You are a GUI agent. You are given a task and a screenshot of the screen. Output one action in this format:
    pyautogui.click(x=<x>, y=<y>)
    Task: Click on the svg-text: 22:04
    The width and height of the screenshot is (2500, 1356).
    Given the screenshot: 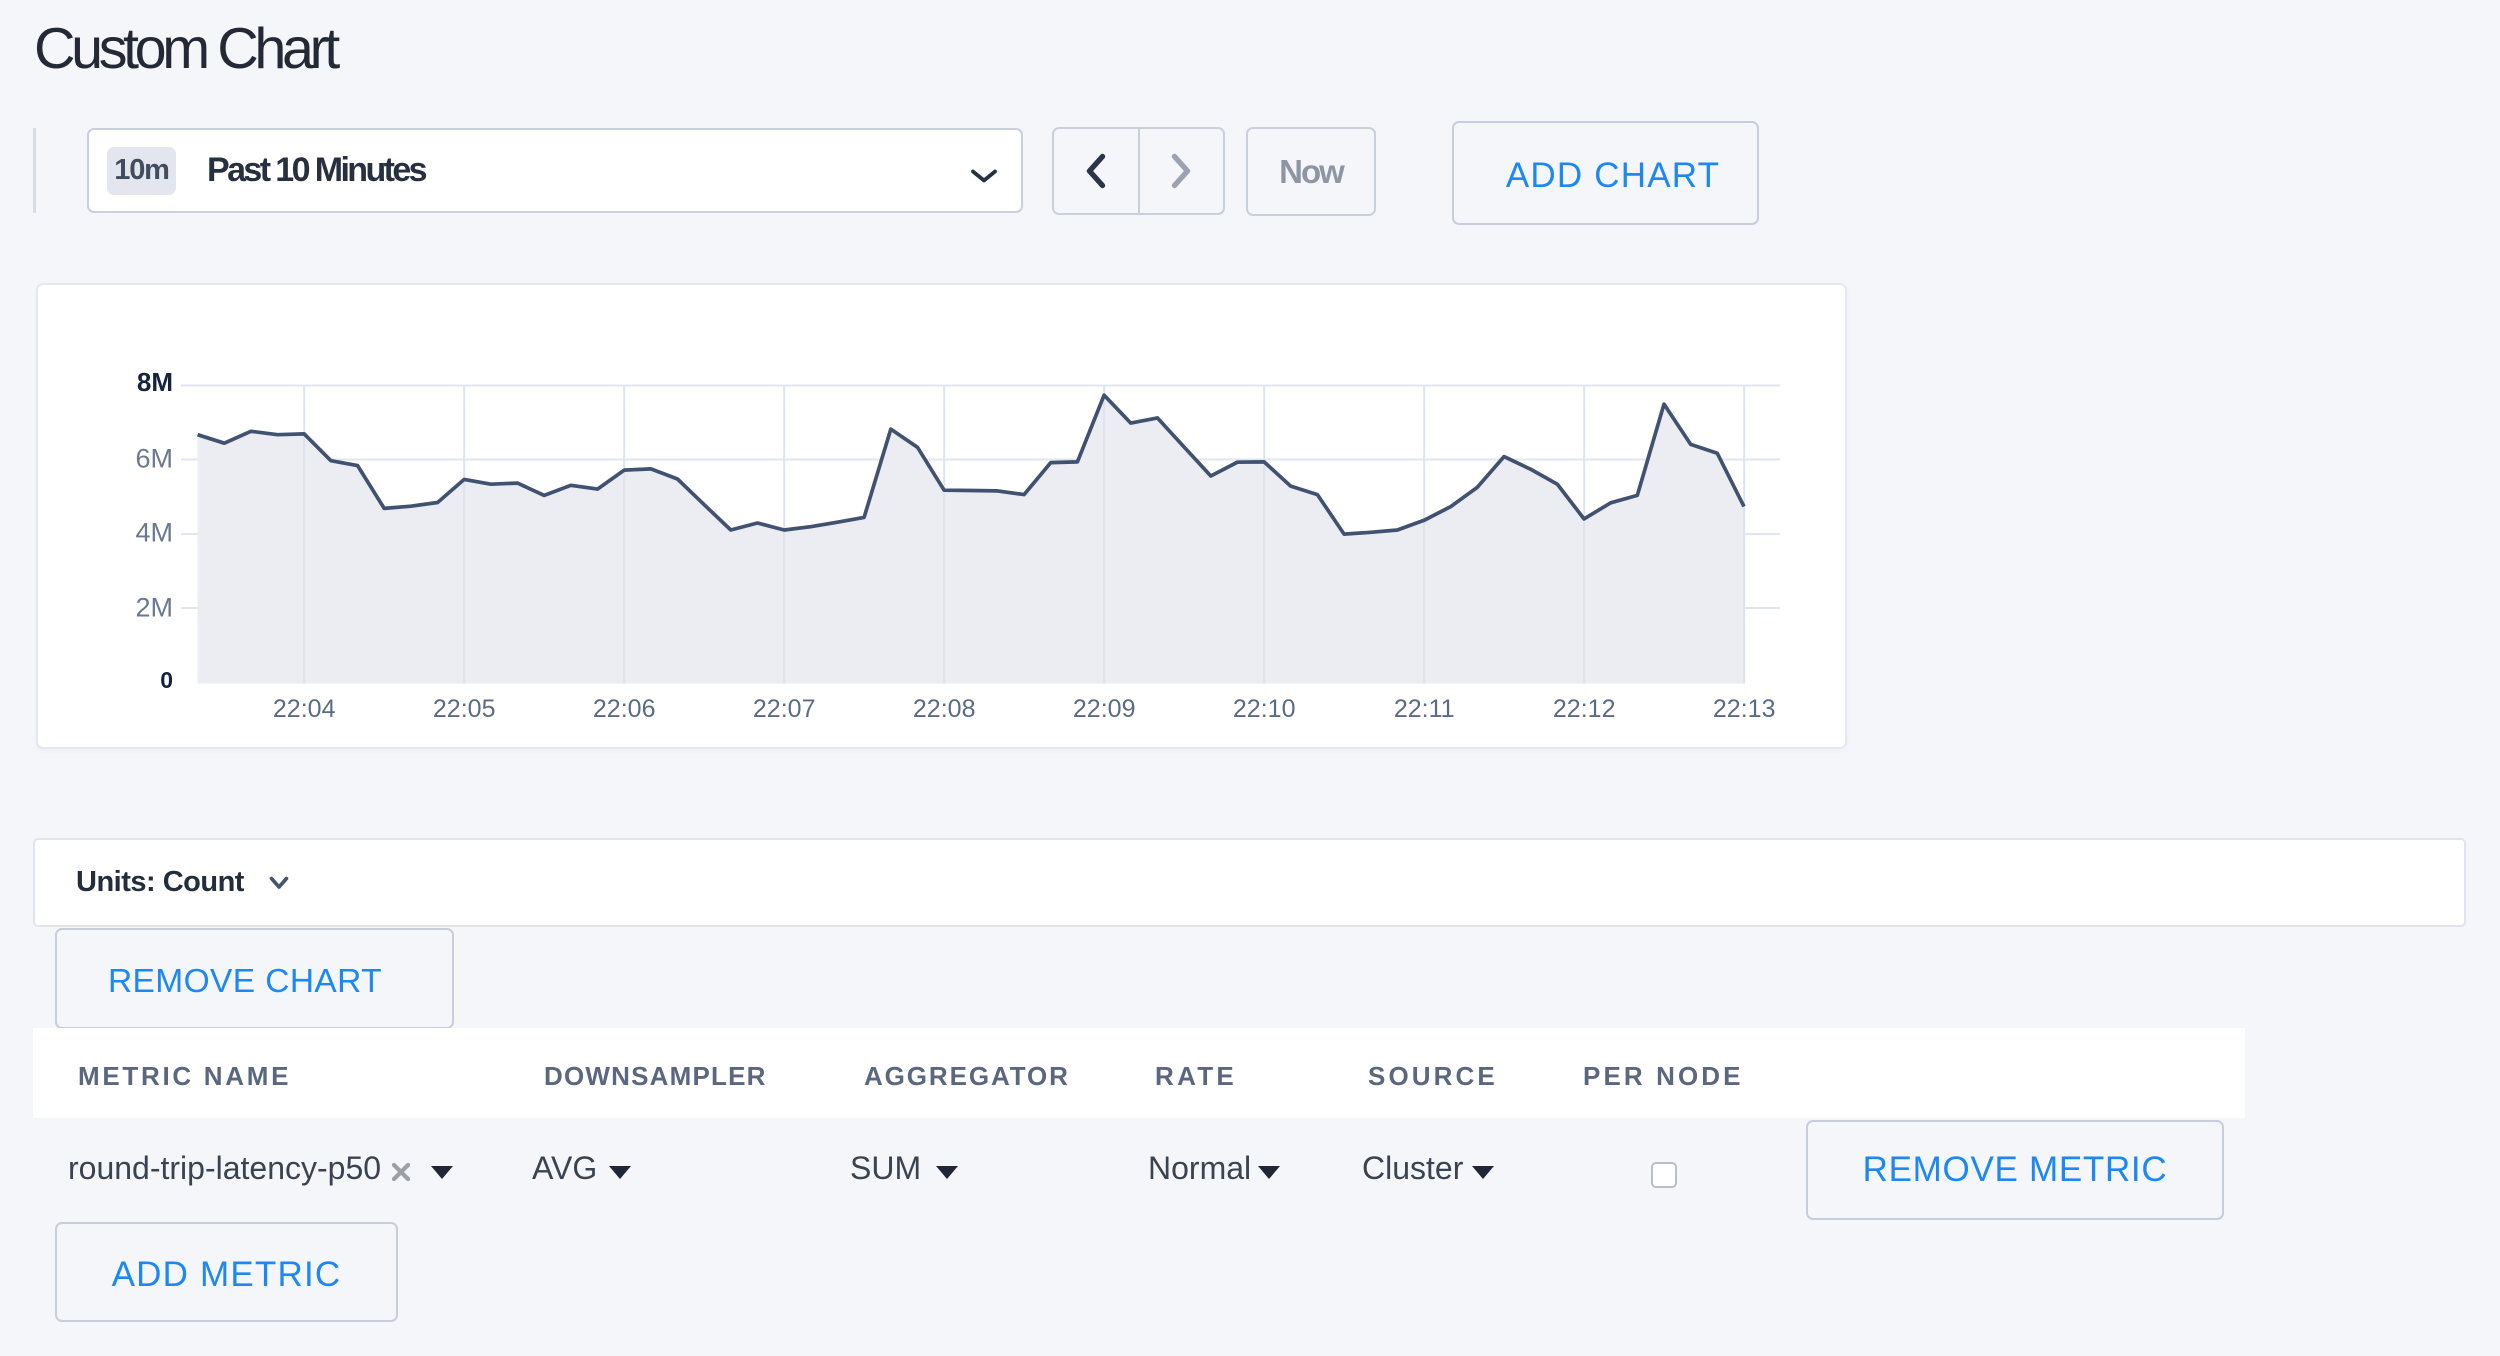 What is the action you would take?
    pyautogui.click(x=304, y=709)
    